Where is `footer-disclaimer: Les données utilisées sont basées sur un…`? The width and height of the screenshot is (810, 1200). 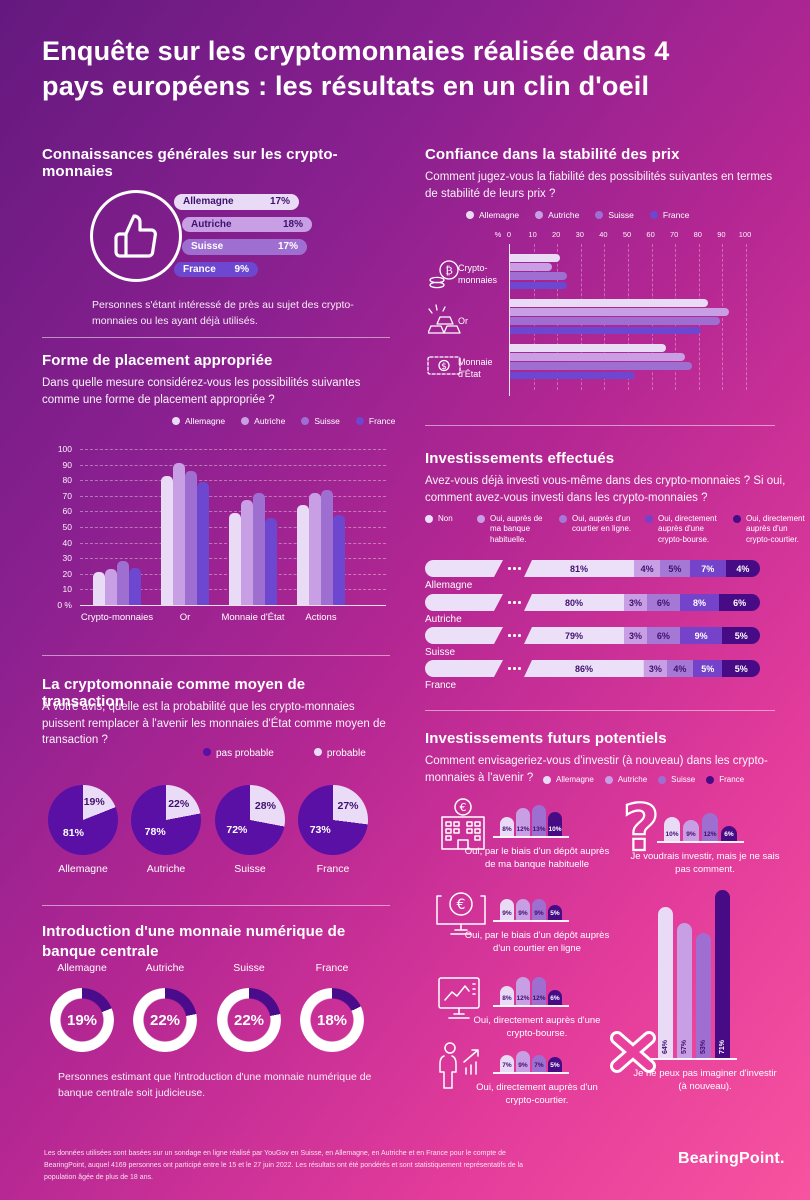 footer-disclaimer: Les données utilisées sont basées sur un… is located at coordinates (284, 1165).